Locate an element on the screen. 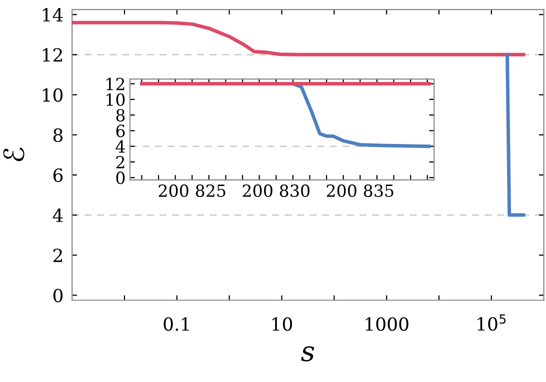  x-tick-label: 200 830 is located at coordinates (276, 190).